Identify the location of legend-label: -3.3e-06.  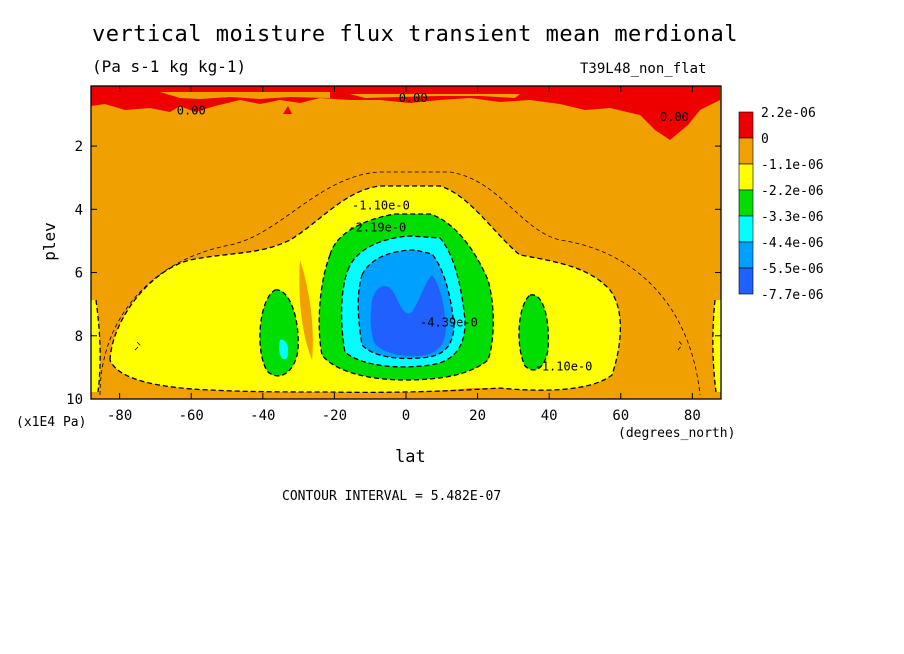
(792, 217).